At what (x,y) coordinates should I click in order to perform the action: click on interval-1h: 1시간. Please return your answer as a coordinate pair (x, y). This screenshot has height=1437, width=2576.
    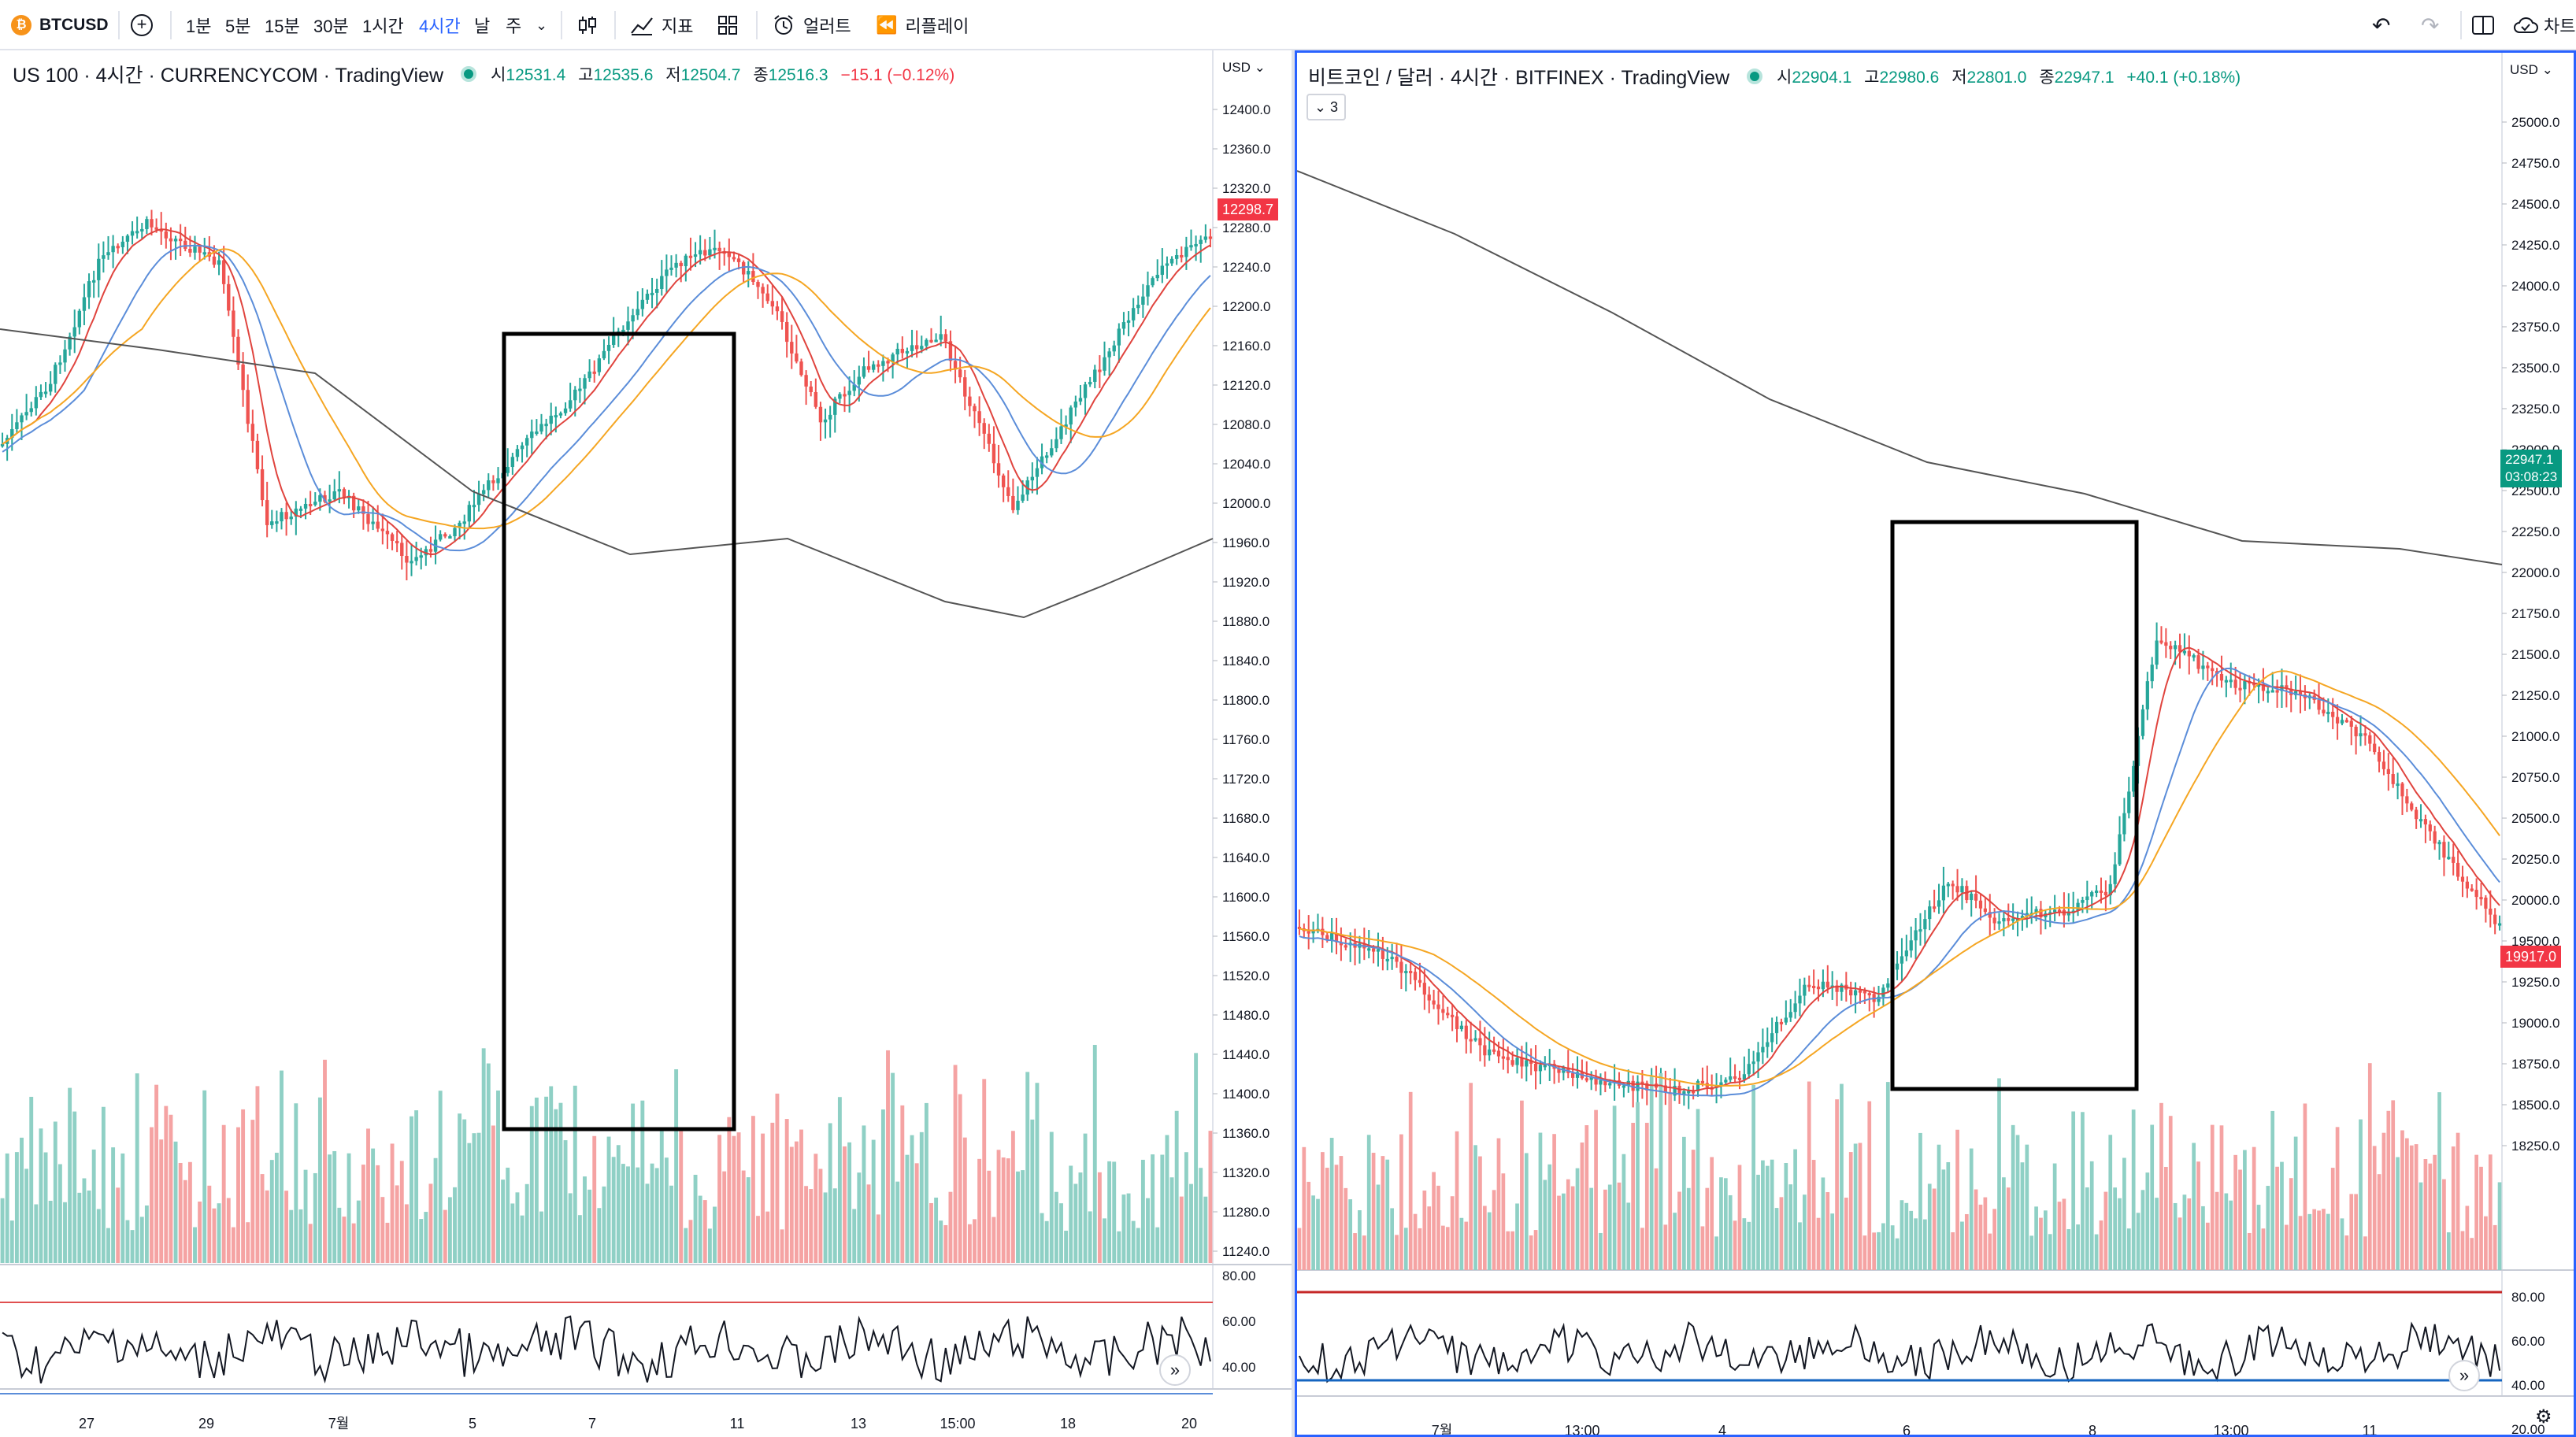
    Looking at the image, I should click on (383, 25).